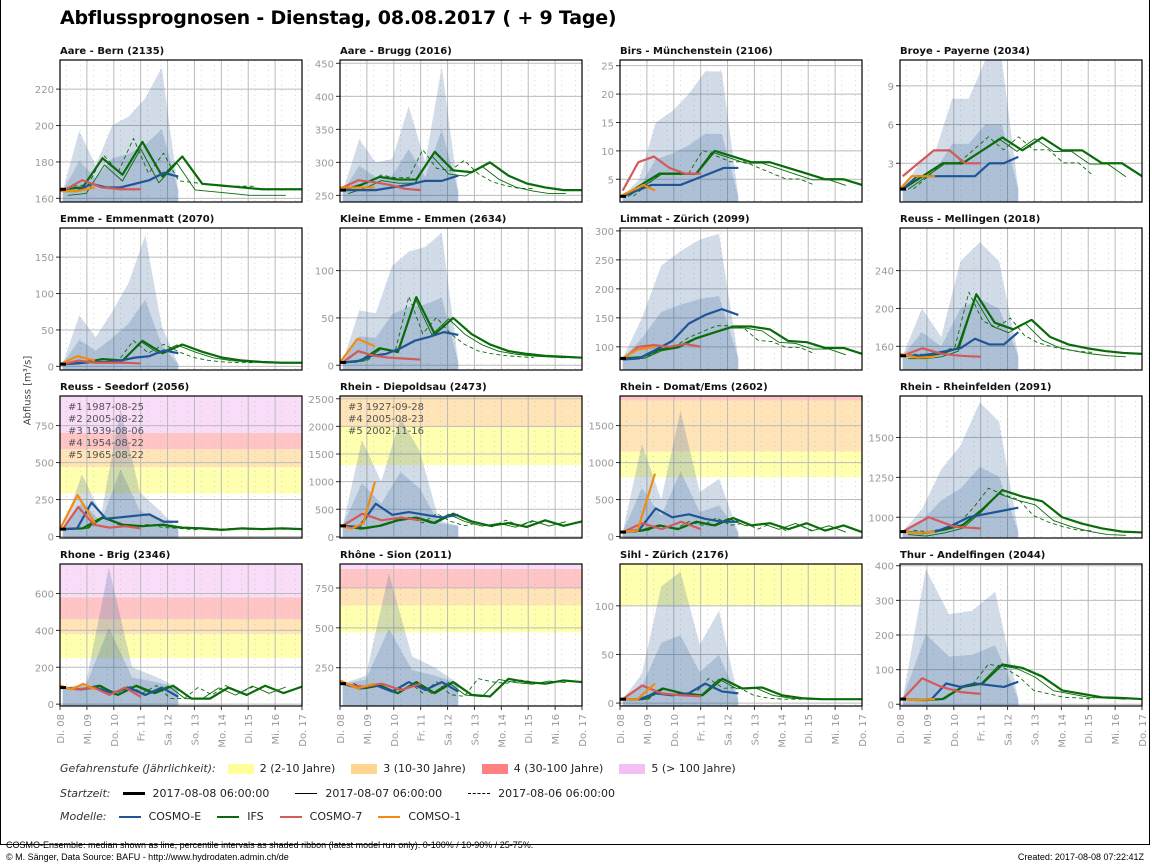  Describe the element at coordinates (975, 387) in the screenshot. I see `panel-title: Rhein - Rheinfelden (2091)` at that location.